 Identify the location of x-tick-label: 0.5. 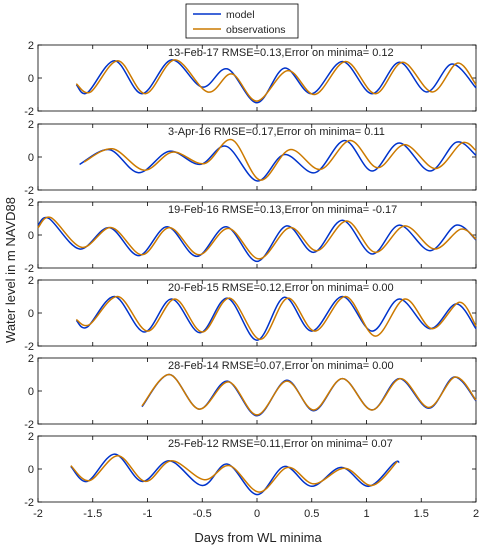
(311, 514).